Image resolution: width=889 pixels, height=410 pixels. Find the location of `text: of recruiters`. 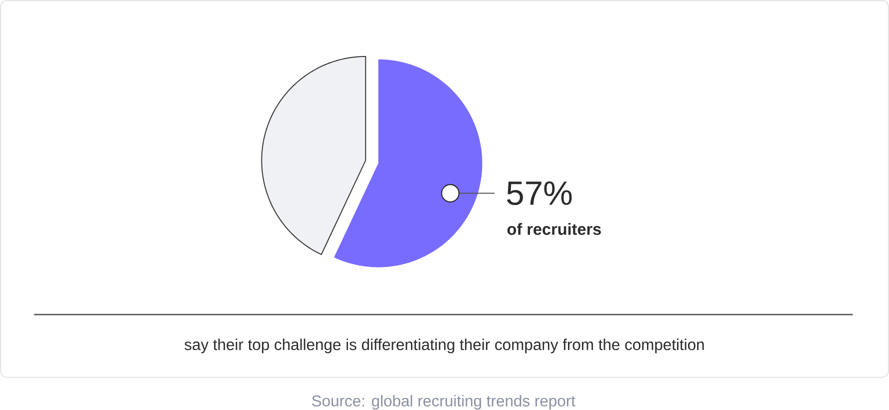

text: of recruiters is located at coordinates (554, 229).